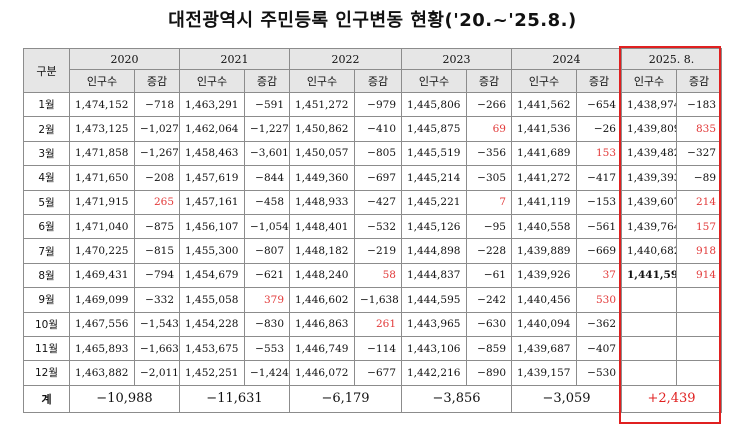  Describe the element at coordinates (102, 153) in the screenshot. I see `population-cell: 1,471,858` at that location.